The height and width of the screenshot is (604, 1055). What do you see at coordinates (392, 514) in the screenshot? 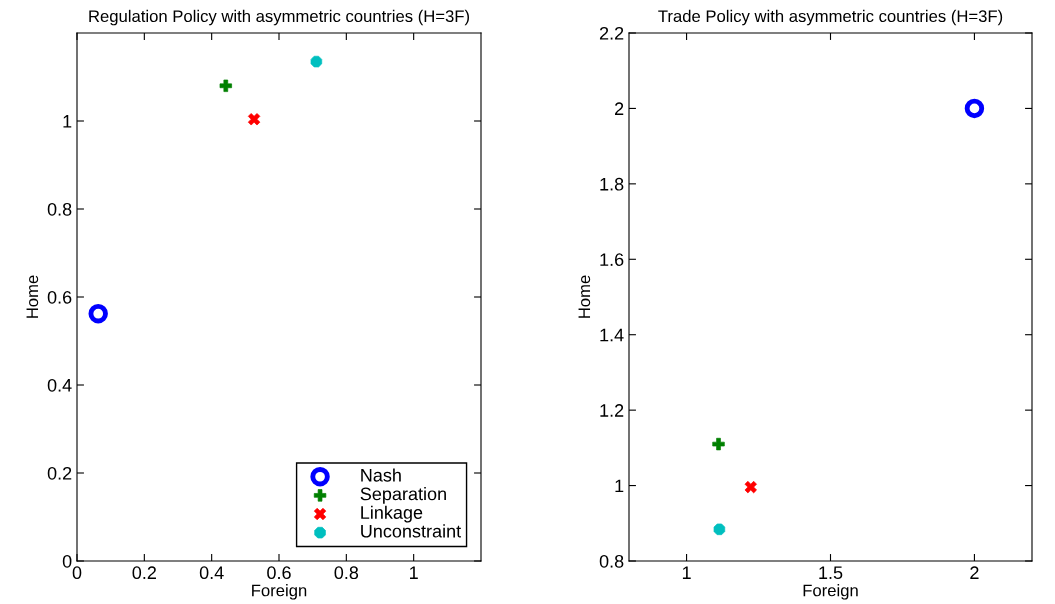
I see `legend-label: Linkage` at bounding box center [392, 514].